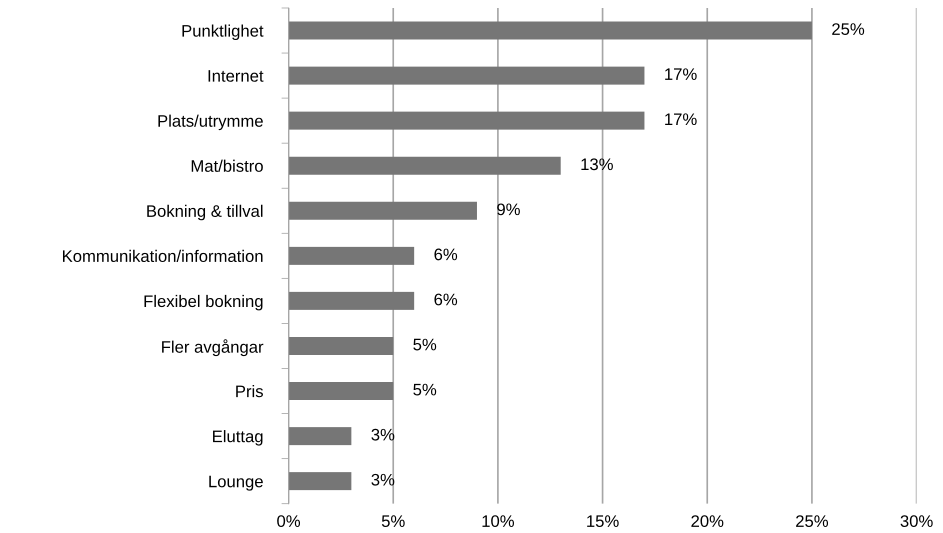 Image resolution: width=943 pixels, height=533 pixels. Describe the element at coordinates (210, 122) in the screenshot. I see `y-tick-label: Plats/utrymme` at that location.